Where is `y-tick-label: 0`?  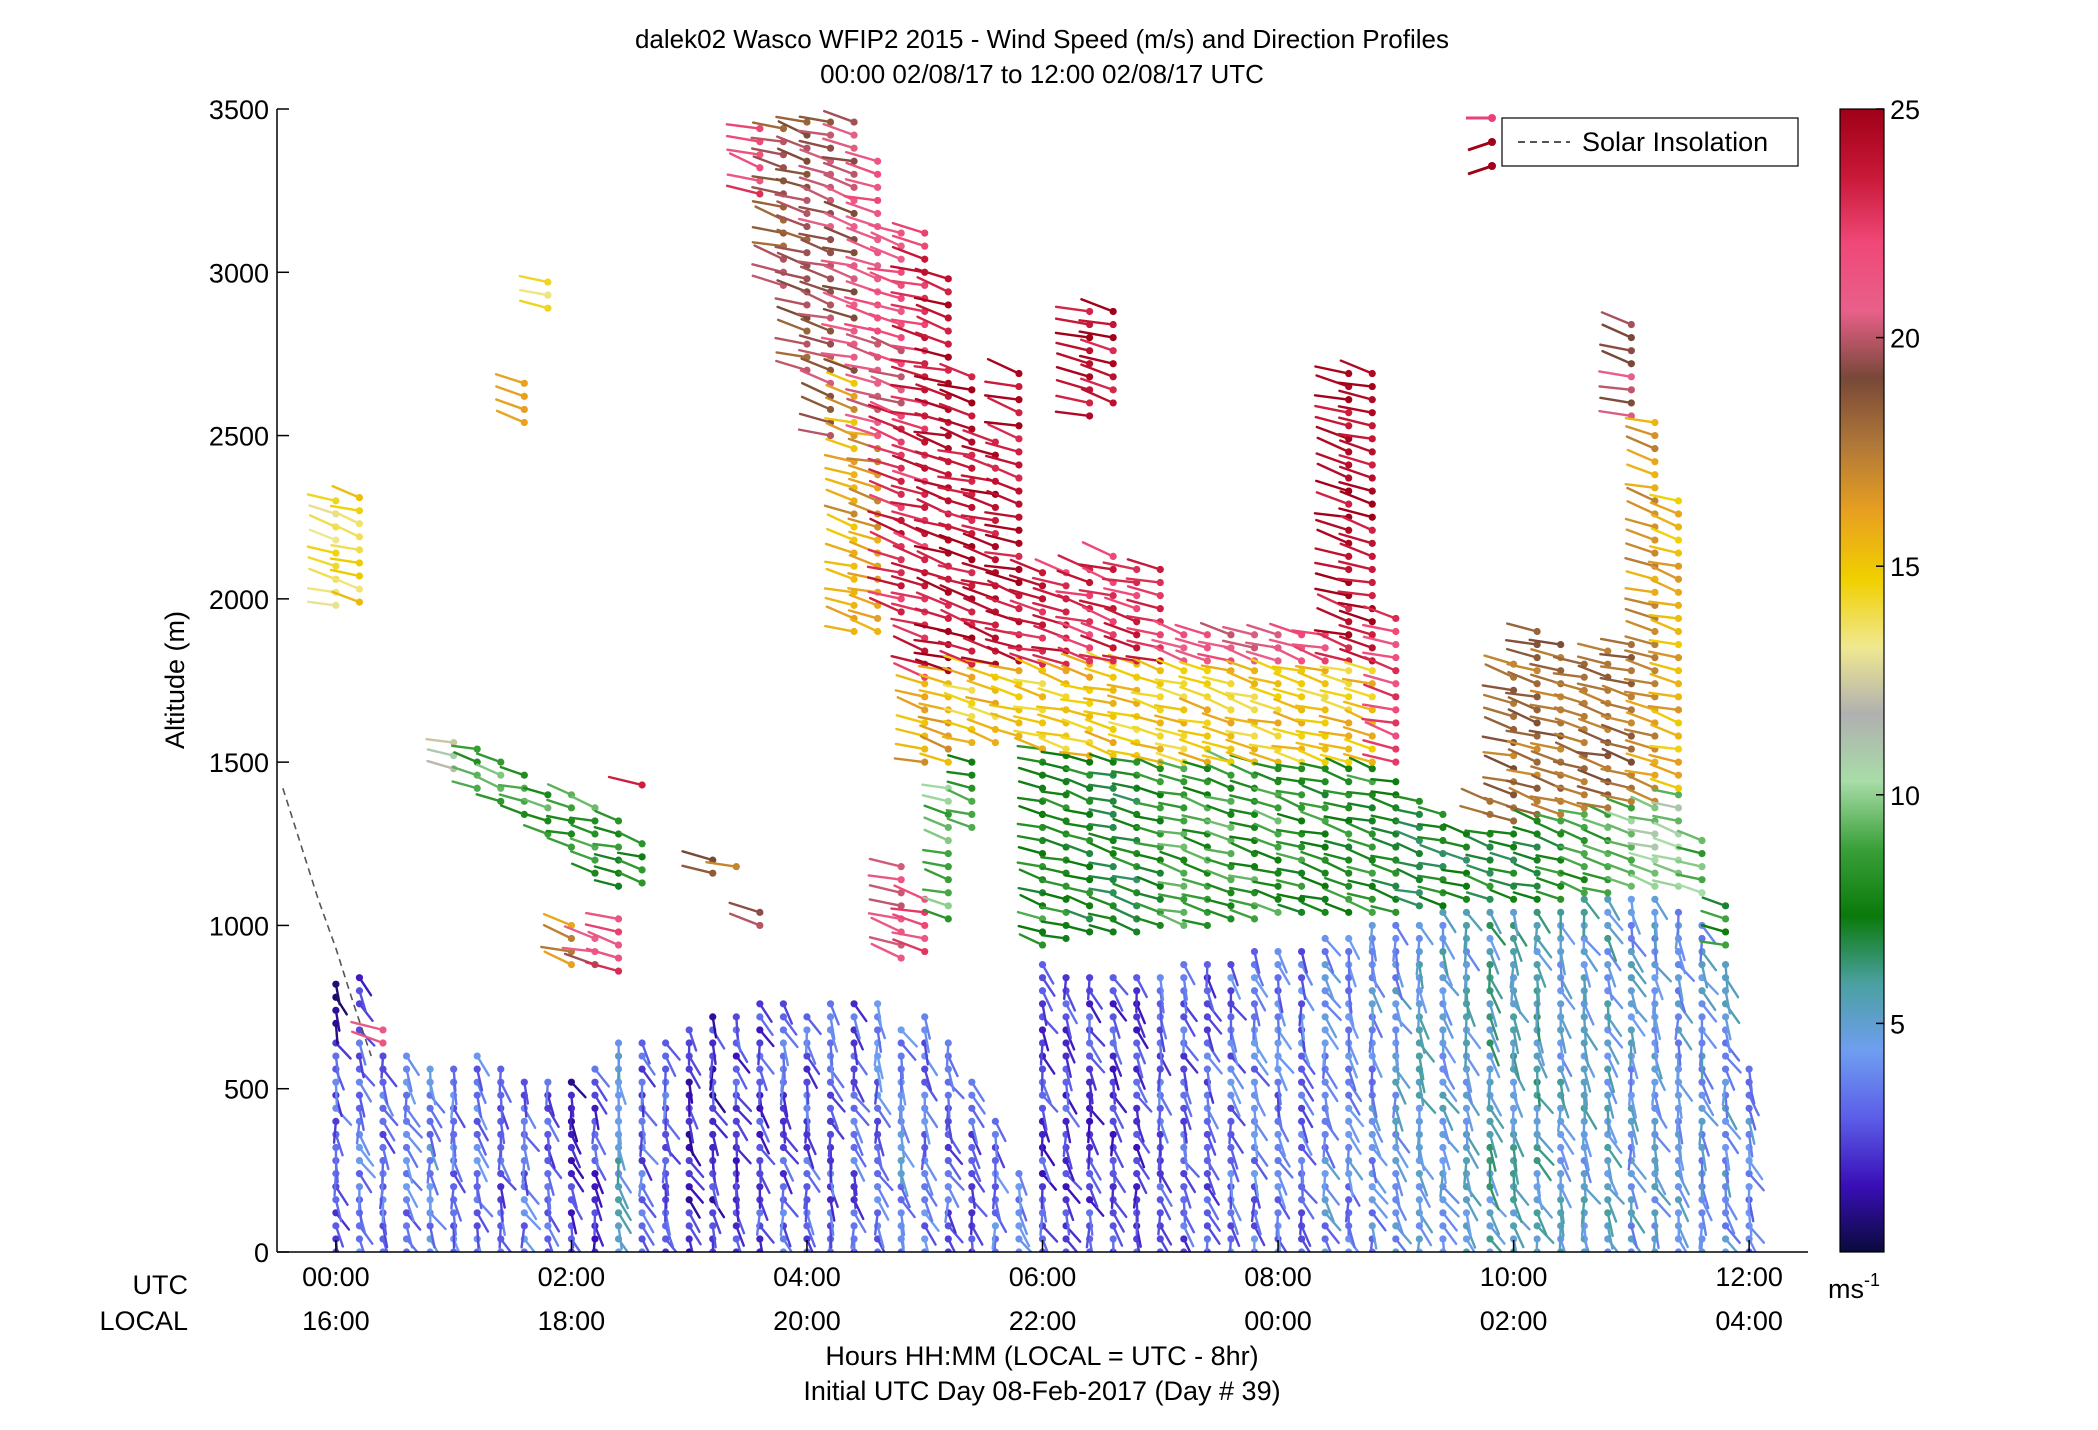
y-tick-label: 0 is located at coordinates (261, 1253).